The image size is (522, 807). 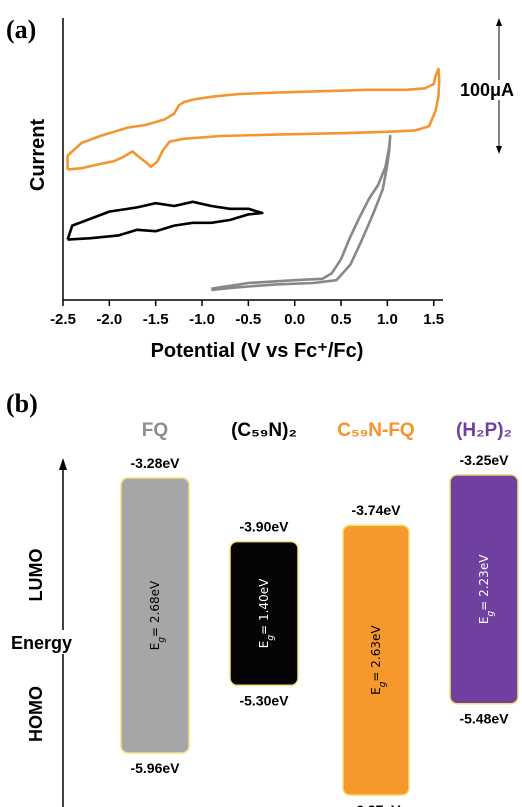 What do you see at coordinates (264, 430) in the screenshot?
I see `molecule-label: (C₅₉N)₂` at bounding box center [264, 430].